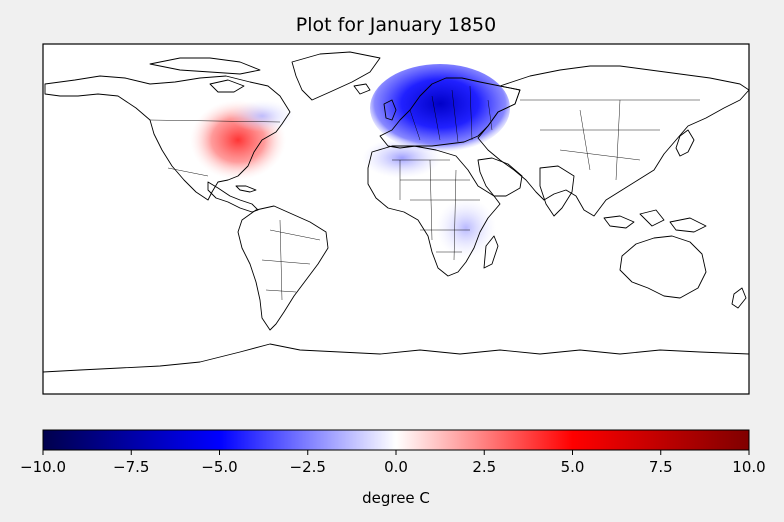  I want to click on colorbar-tick-label: 5.0, so click(573, 467).